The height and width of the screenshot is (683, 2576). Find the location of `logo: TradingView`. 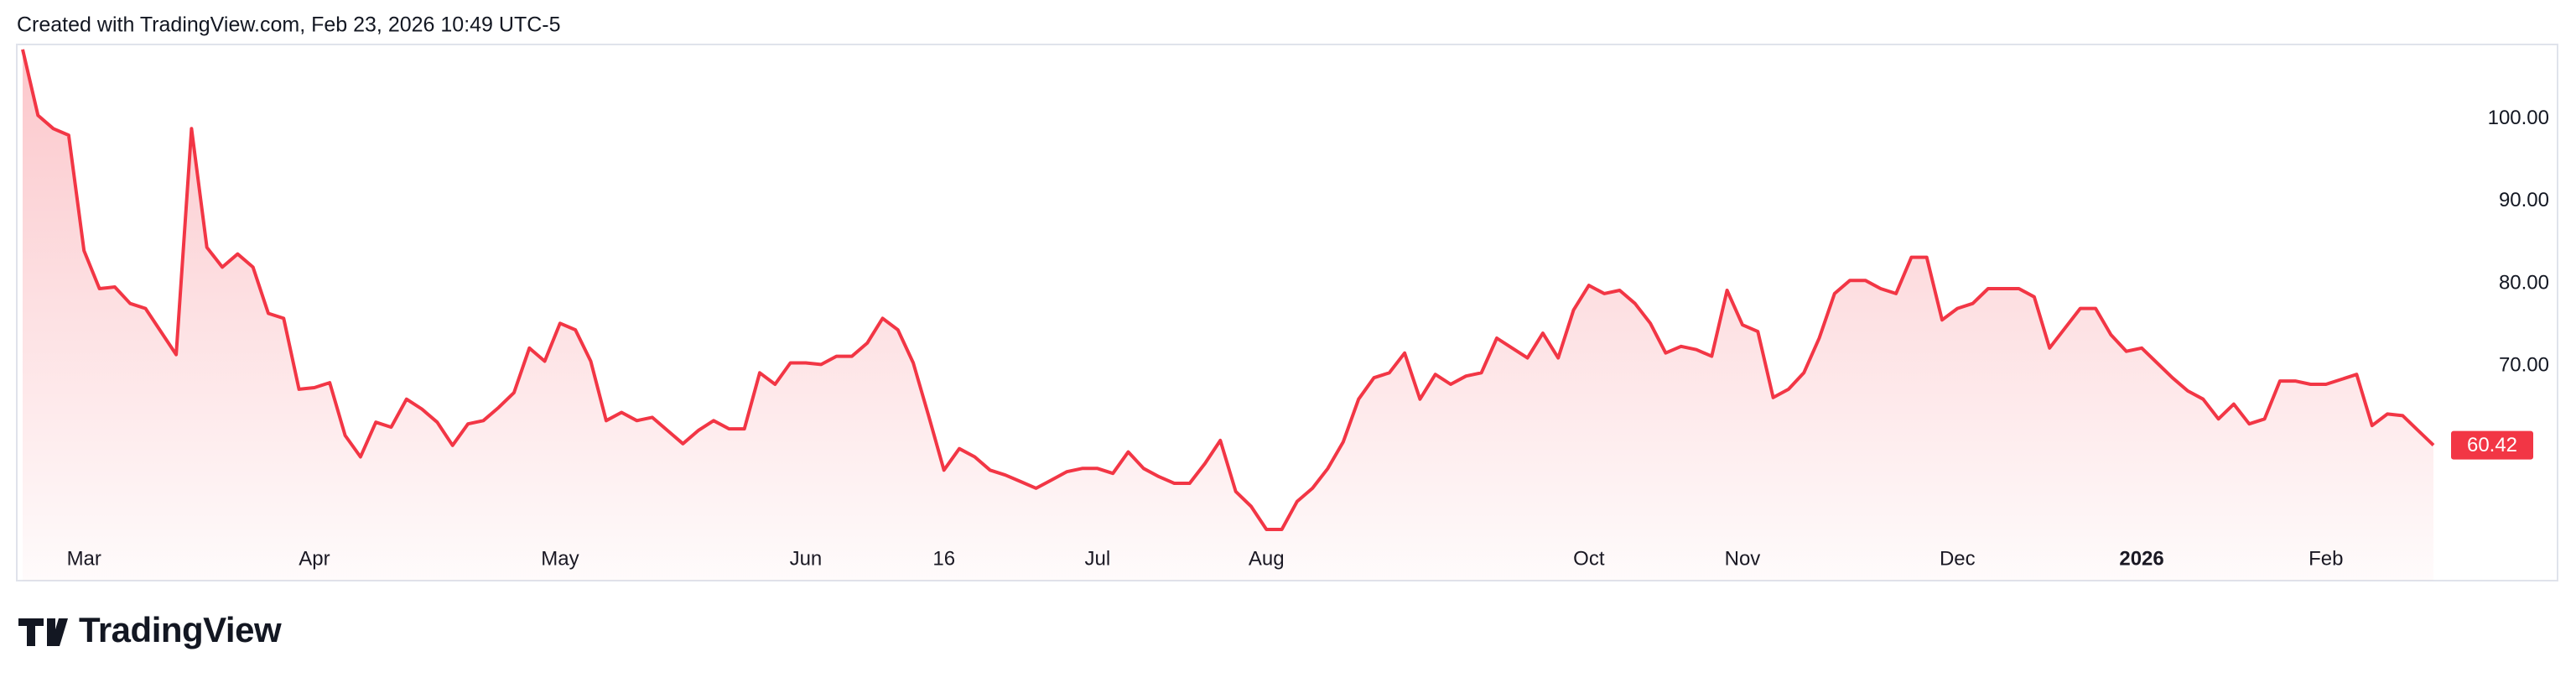

logo: TradingView is located at coordinates (150, 629).